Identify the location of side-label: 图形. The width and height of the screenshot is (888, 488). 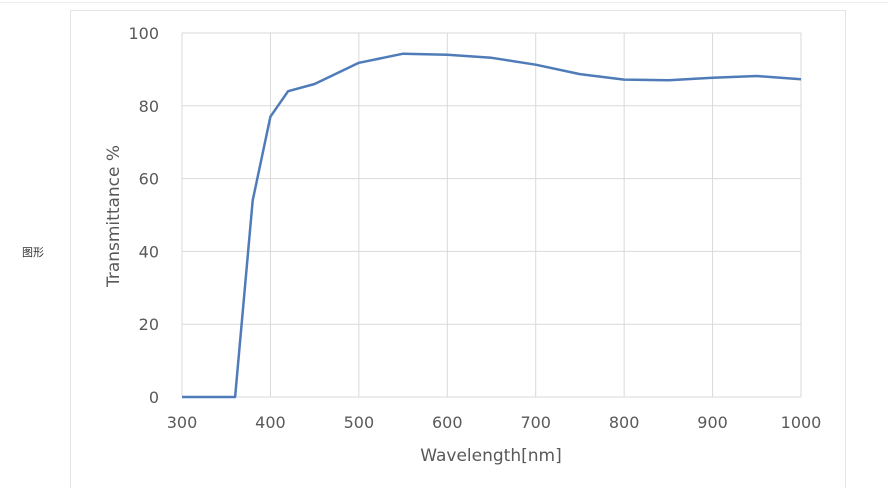
(33, 252).